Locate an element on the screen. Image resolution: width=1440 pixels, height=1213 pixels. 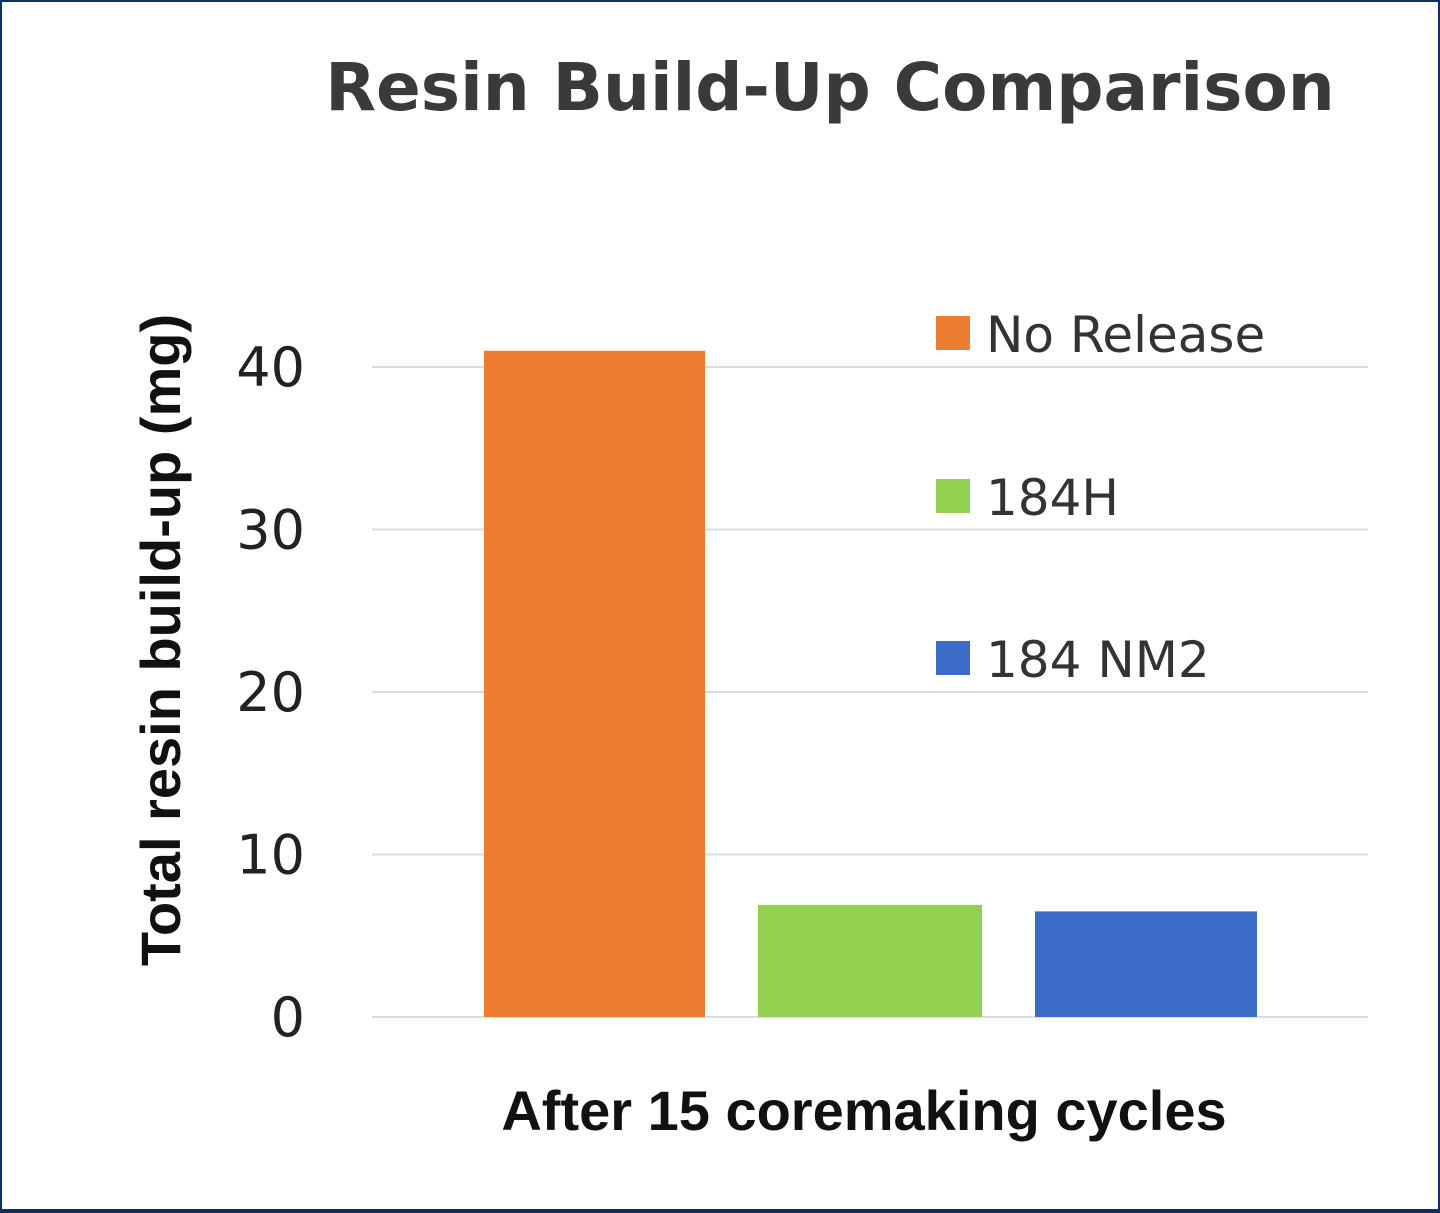
legend-label: 184H is located at coordinates (1052, 498).